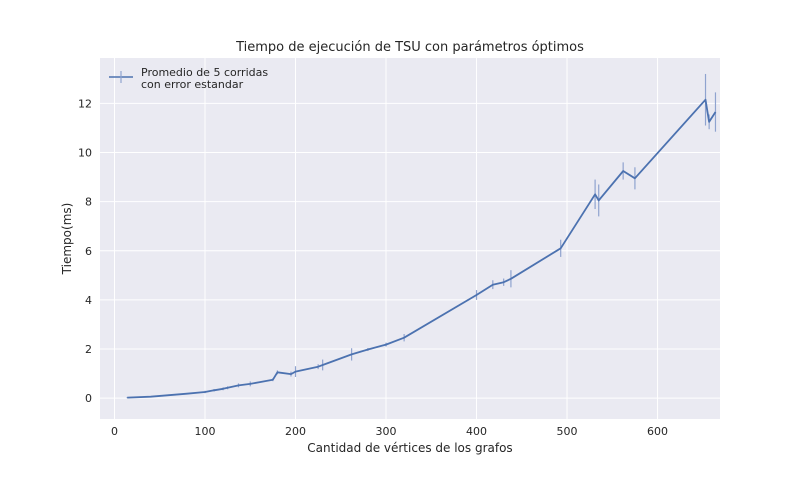 This screenshot has height=480, width=800. I want to click on legend: Promedio de 5 corridas con error estandar, so click(188, 78).